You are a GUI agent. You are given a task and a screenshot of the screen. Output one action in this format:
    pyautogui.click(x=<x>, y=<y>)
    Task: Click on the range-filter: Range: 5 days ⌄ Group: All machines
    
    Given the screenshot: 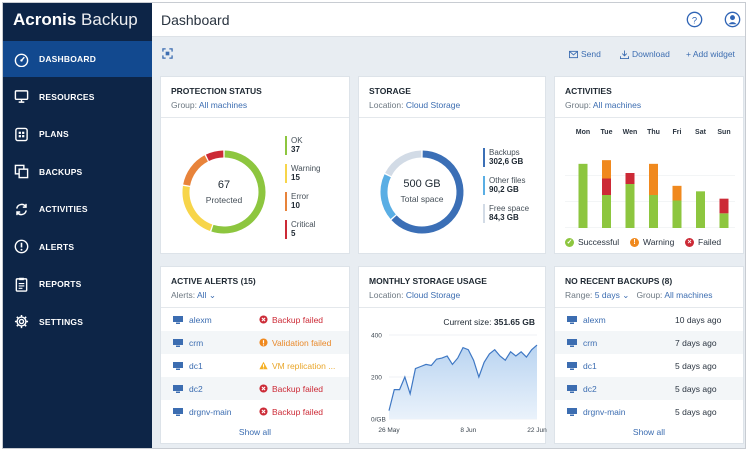 What is the action you would take?
    pyautogui.click(x=639, y=295)
    